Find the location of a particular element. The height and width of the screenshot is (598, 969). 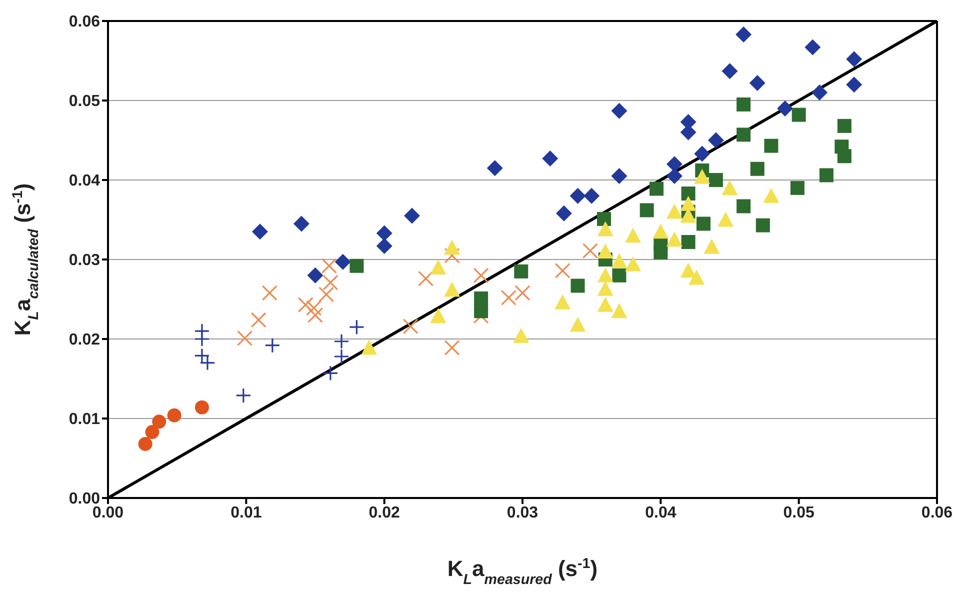

x-tick-label: 0.05 is located at coordinates (799, 513).